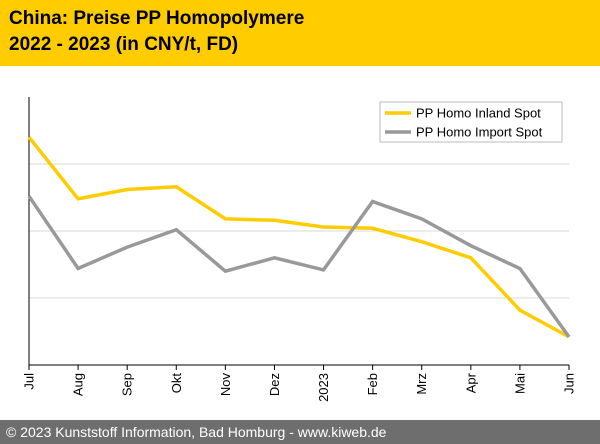 Image resolution: width=600 pixels, height=444 pixels. Describe the element at coordinates (479, 132) in the screenshot. I see `legend-label-import: PP Homo Import Spot` at that location.